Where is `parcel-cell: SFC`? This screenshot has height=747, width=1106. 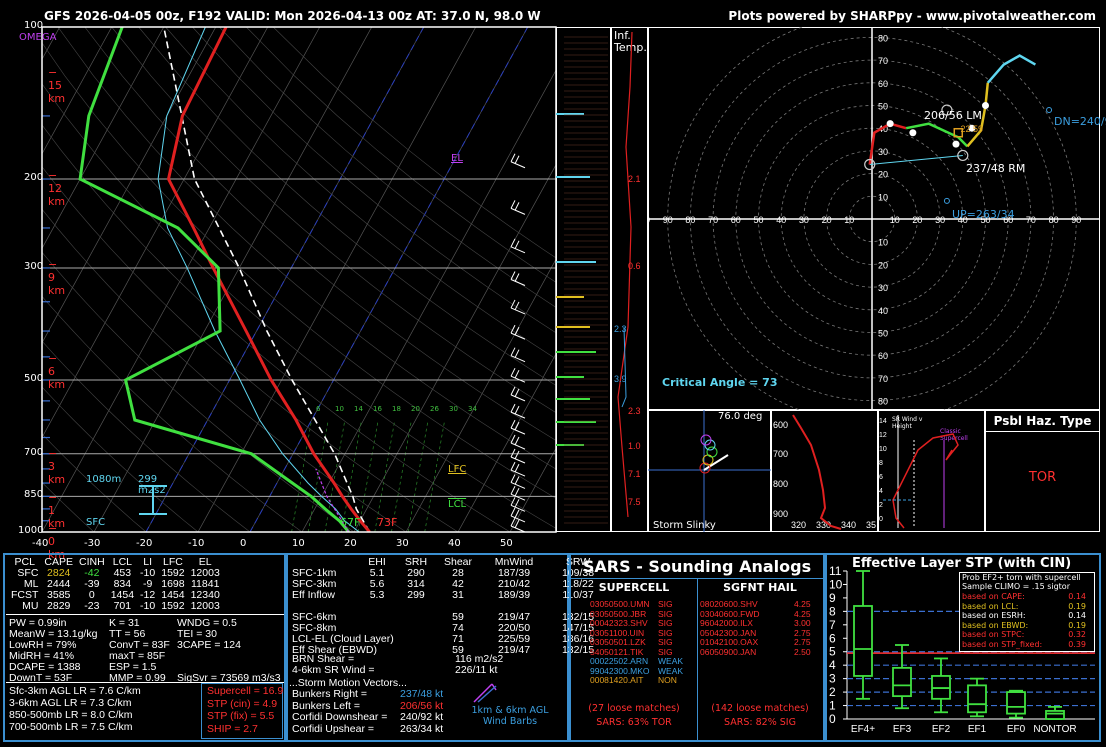 parcel-cell: SFC is located at coordinates (28, 573).